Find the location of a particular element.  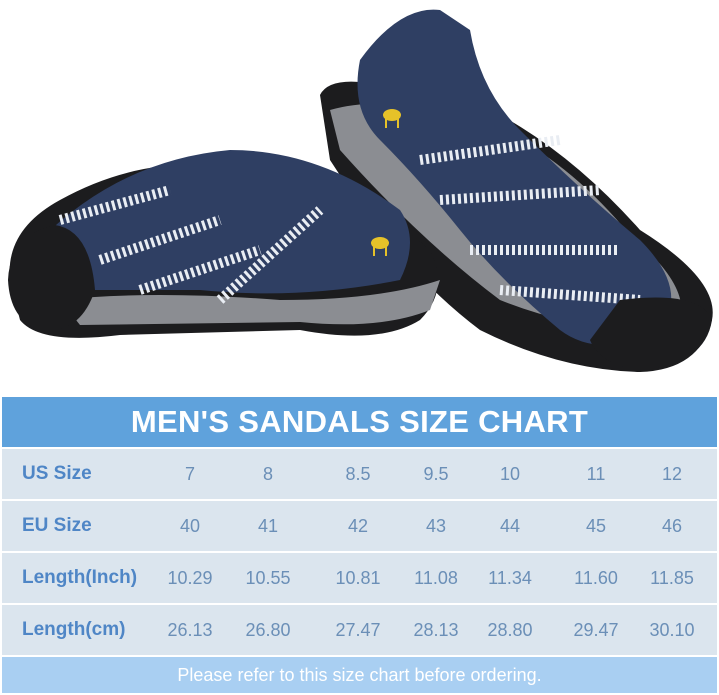

table-cell: 27.47 is located at coordinates (358, 630).